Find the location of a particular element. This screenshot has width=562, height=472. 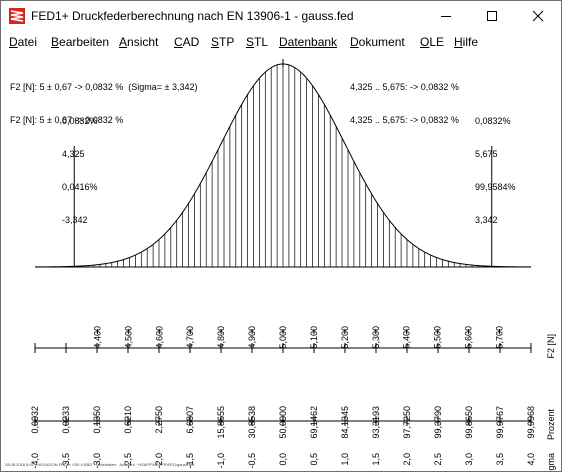

spring-app-icon is located at coordinates (17, 16).